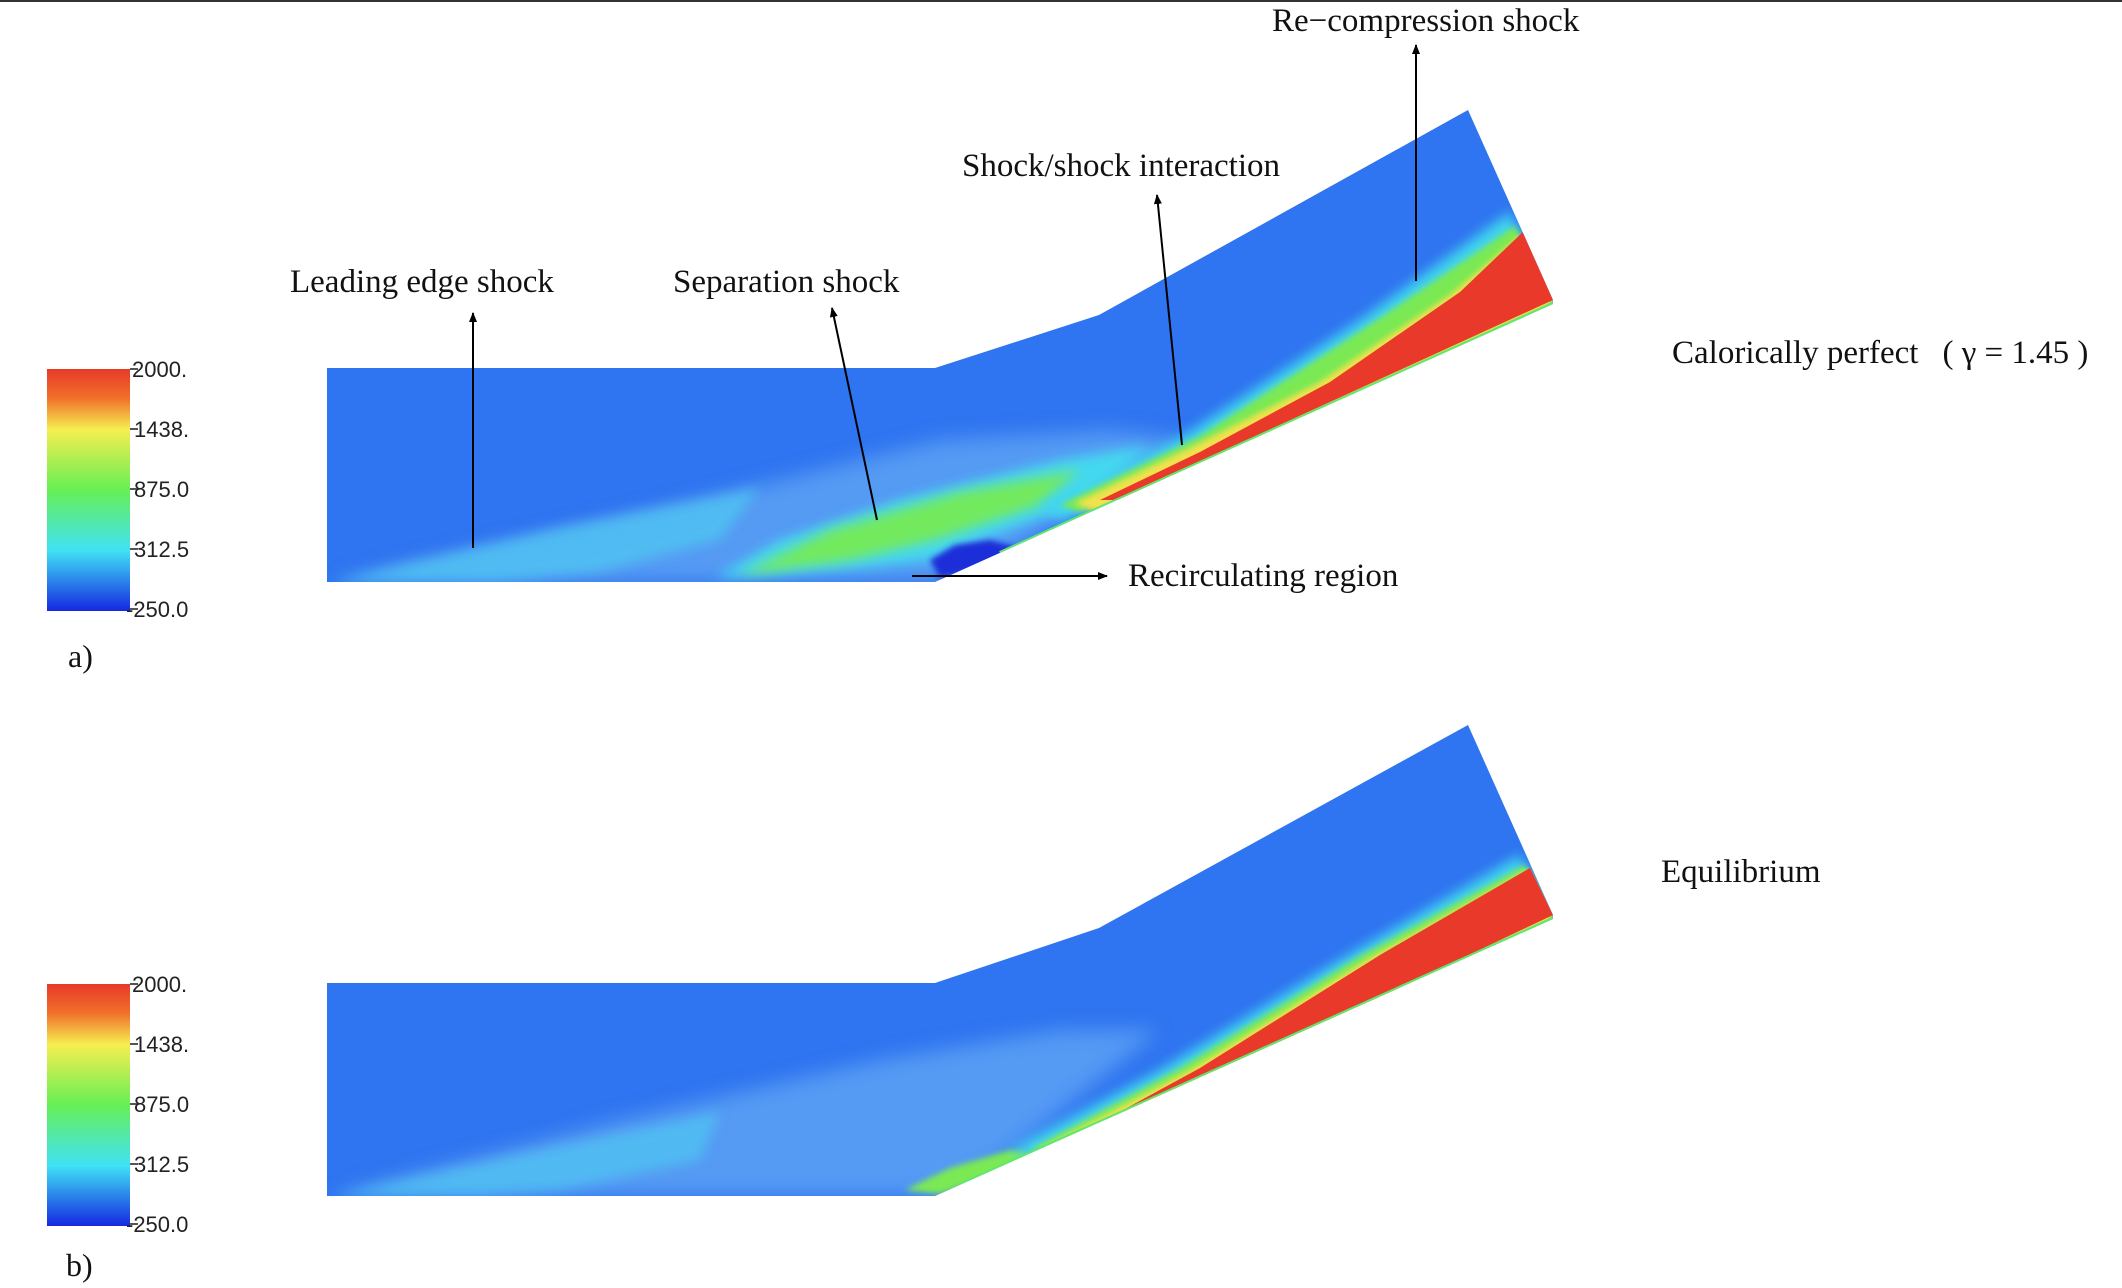  Describe the element at coordinates (157, 1224) in the screenshot. I see `colorbar-b-tick-4: -250.0` at that location.